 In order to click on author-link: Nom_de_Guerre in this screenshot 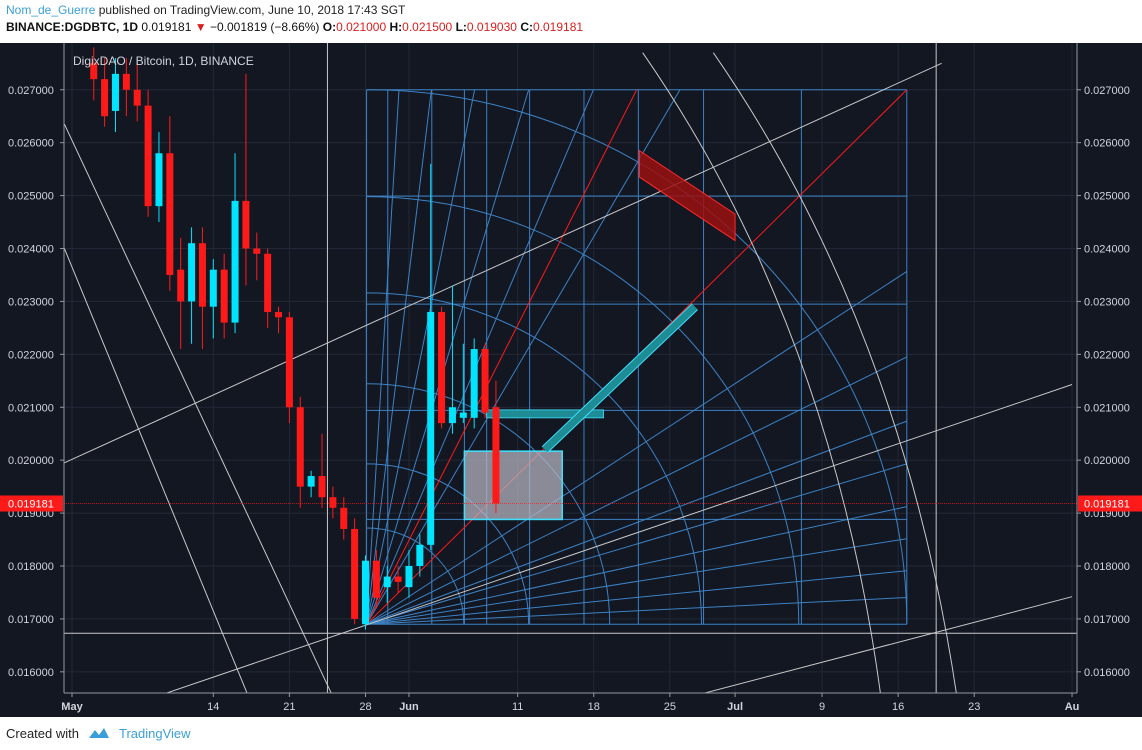, I will do `click(51, 10)`.